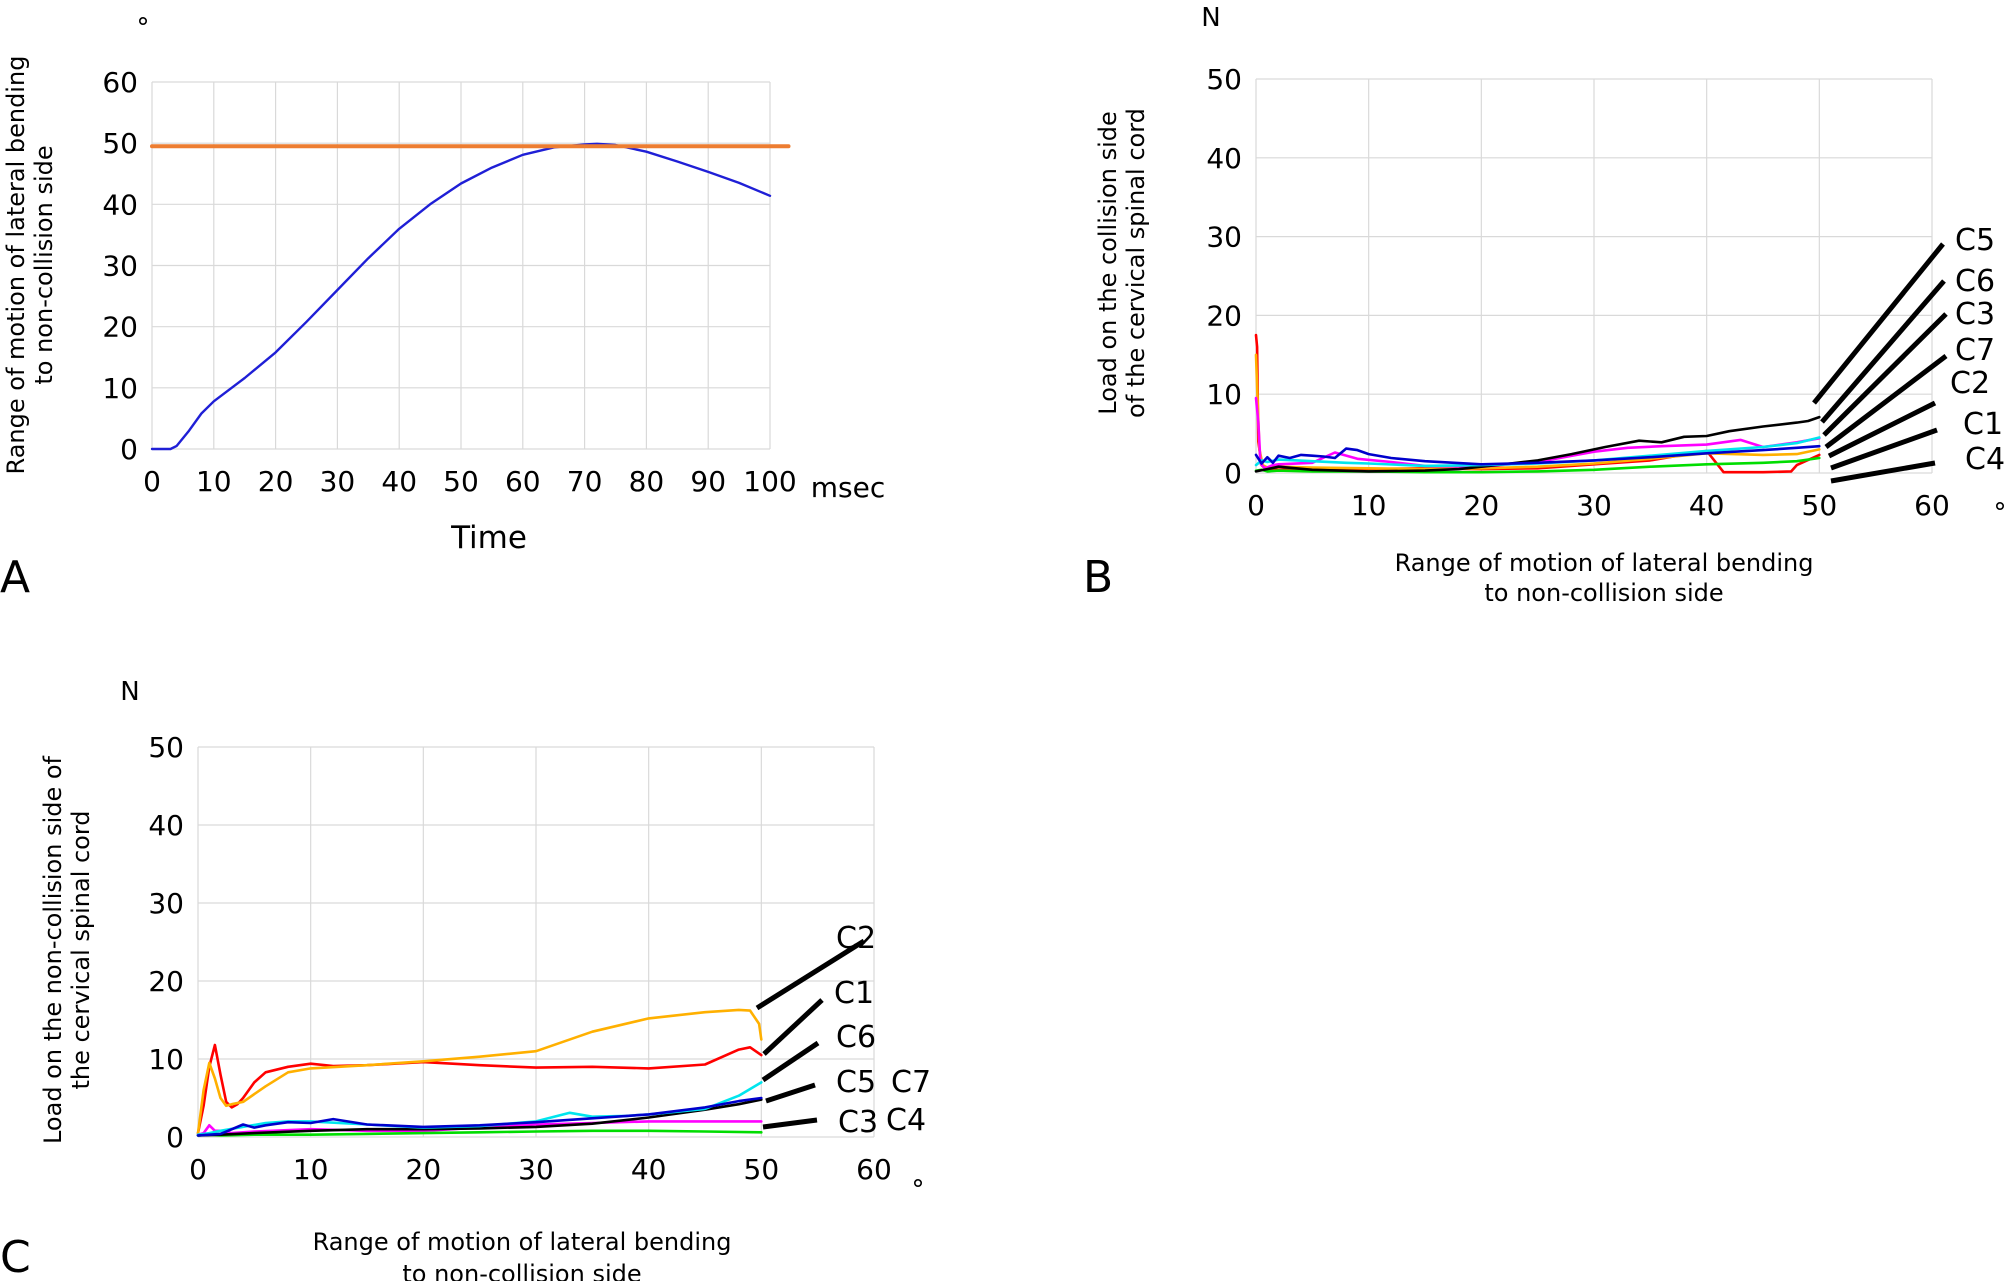 The width and height of the screenshot is (2008, 1281). I want to click on y-axis-label: the cervical spinal cord, so click(81, 949).